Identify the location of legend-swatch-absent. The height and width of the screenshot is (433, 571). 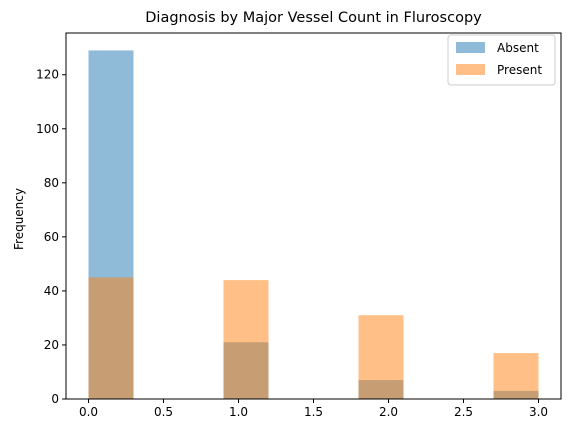
(470, 47).